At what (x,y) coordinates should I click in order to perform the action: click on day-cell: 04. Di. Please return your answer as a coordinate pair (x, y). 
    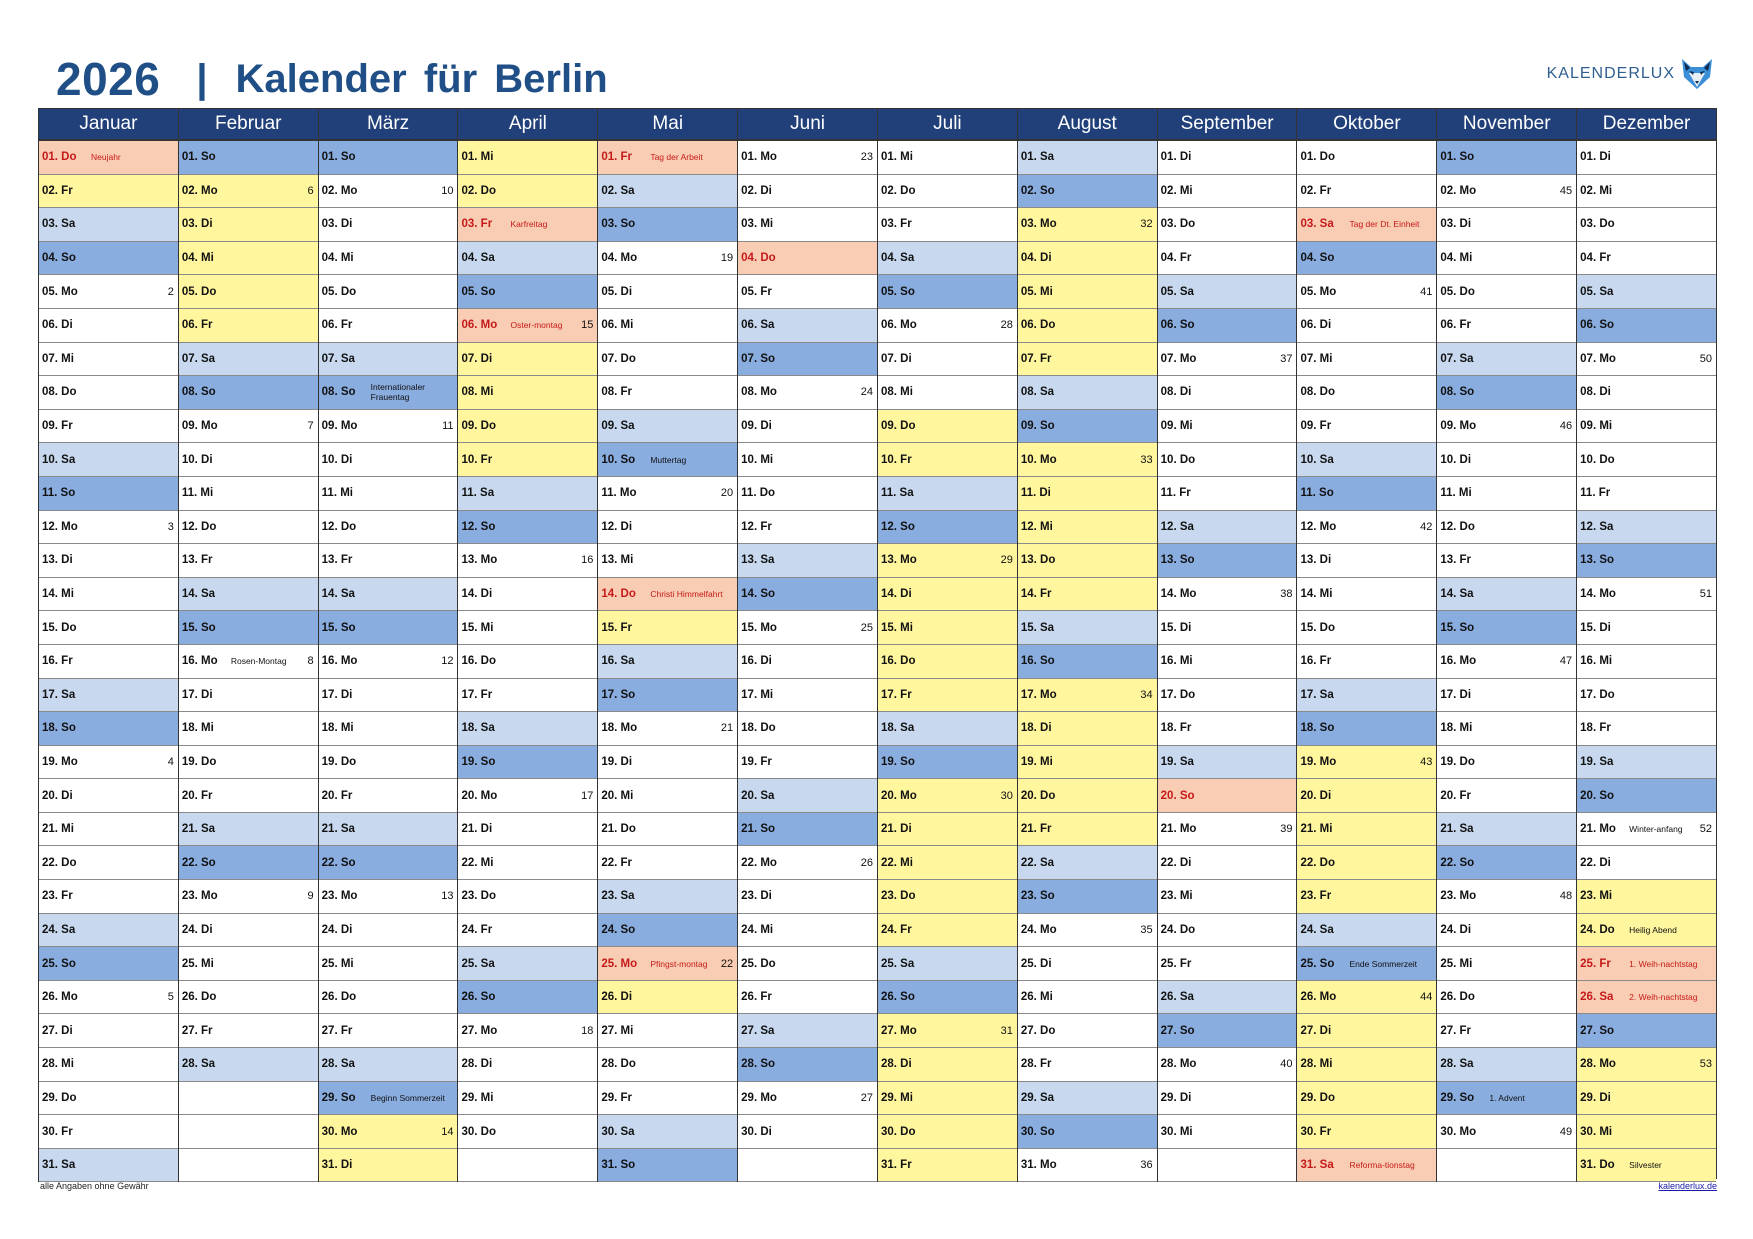
    Looking at the image, I should click on (1087, 258).